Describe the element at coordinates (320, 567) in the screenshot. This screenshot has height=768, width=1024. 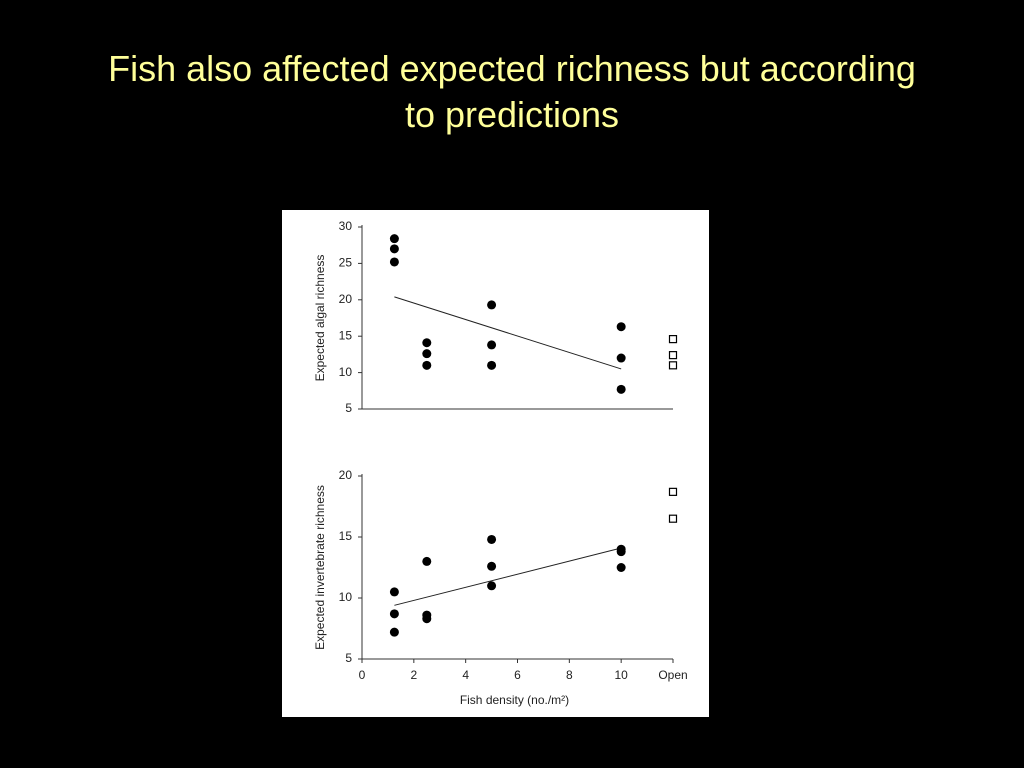
I see `y-axis-label: Expected invertebrate richness` at that location.